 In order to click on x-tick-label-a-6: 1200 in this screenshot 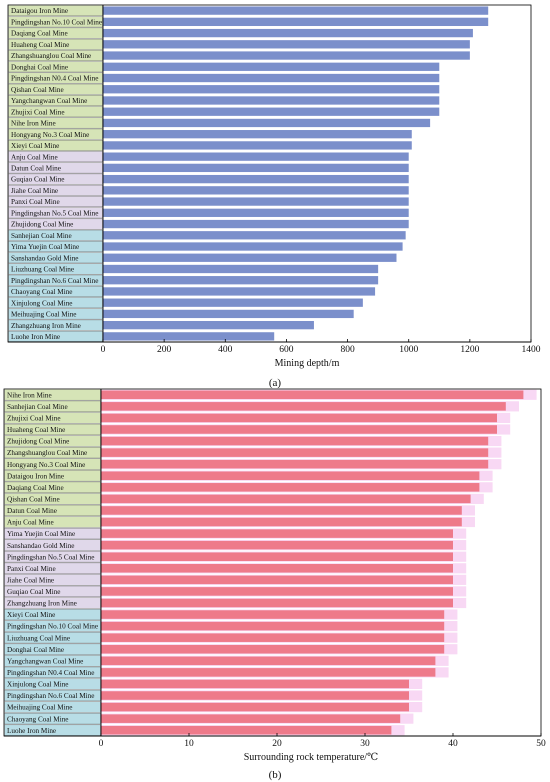, I will do `click(469, 350)`.